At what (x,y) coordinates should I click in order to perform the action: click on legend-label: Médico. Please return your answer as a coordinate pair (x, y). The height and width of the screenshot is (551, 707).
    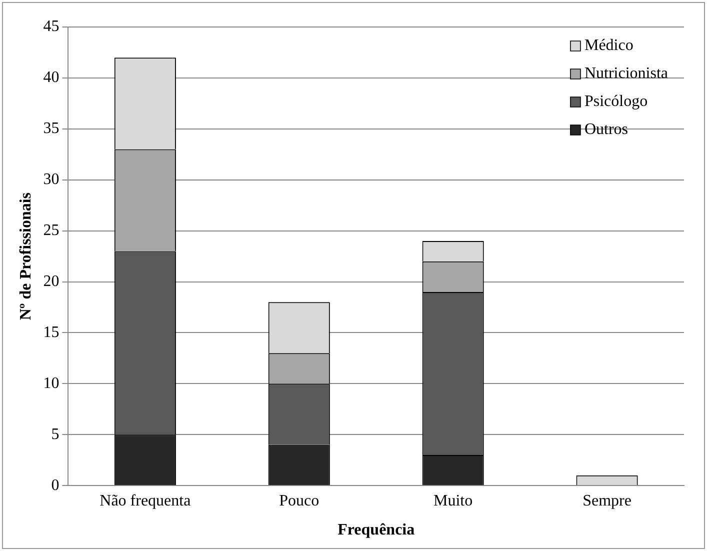
    Looking at the image, I should click on (609, 45).